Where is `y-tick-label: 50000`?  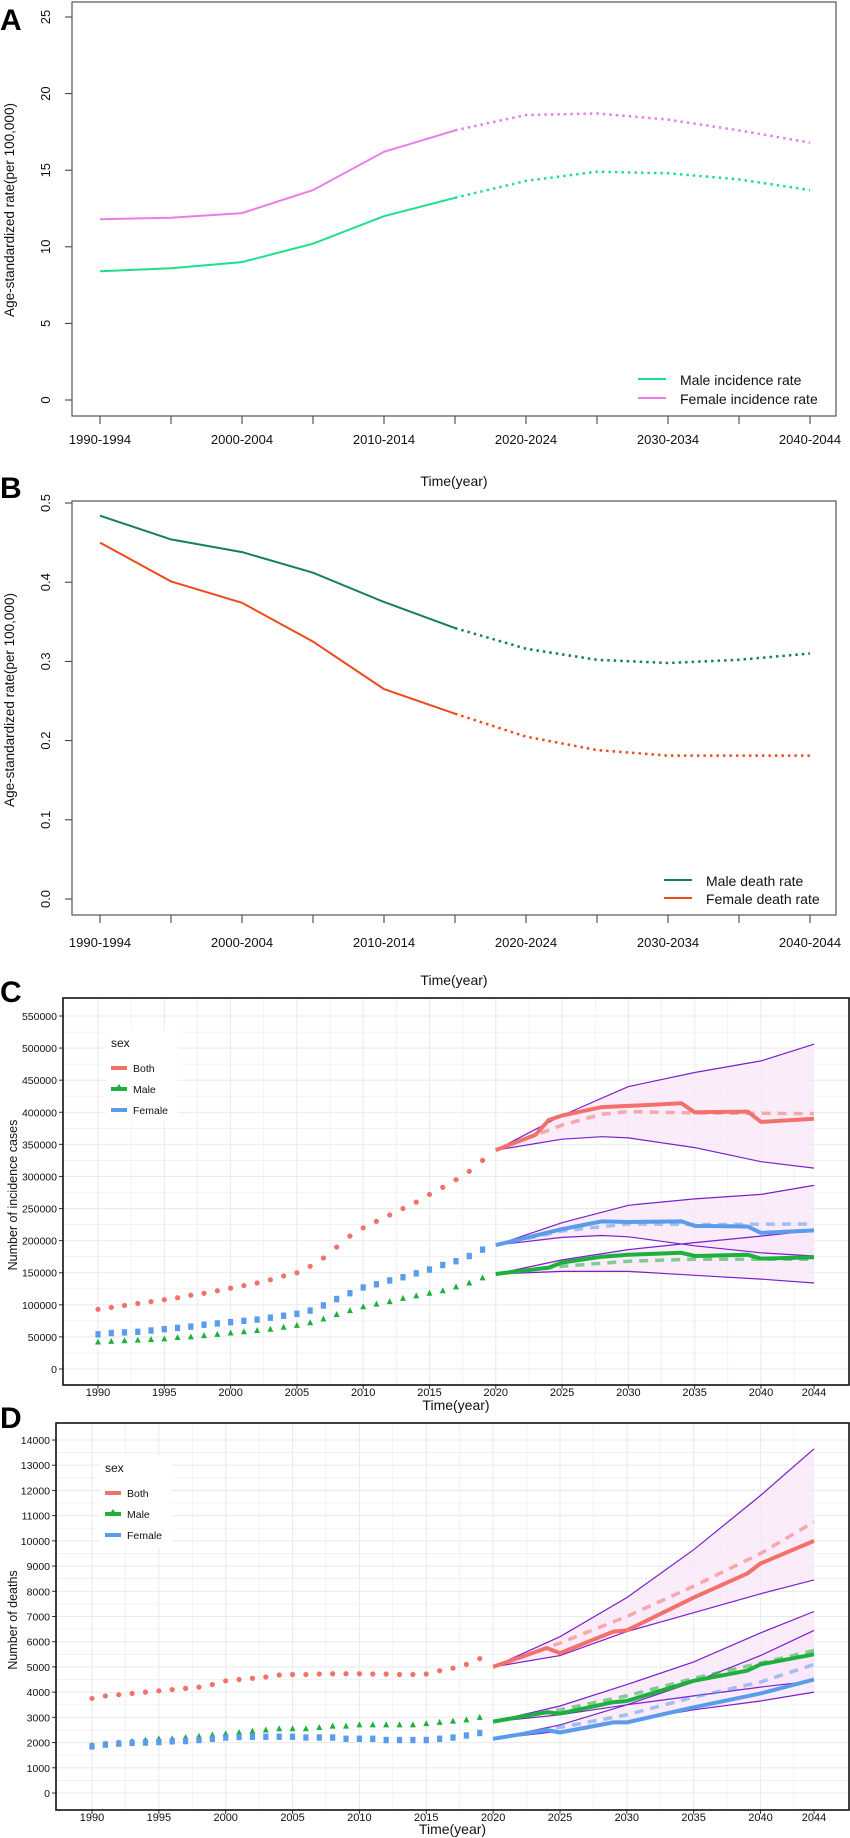 y-tick-label: 50000 is located at coordinates (42, 1338).